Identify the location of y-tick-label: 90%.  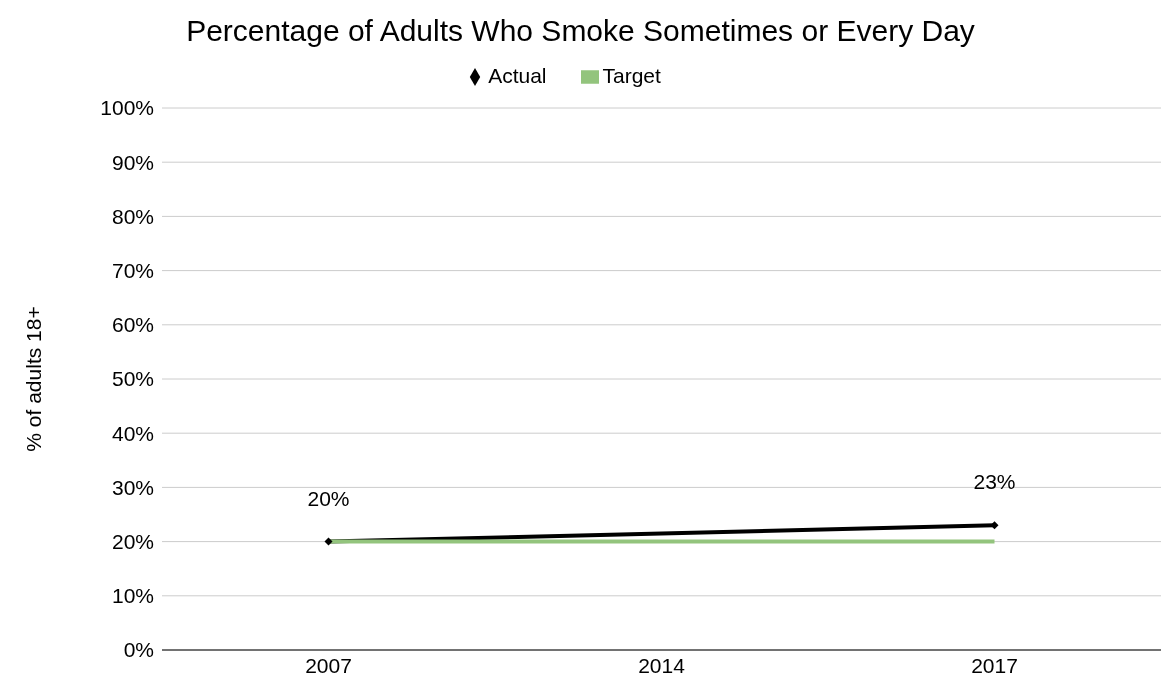
(132, 162).